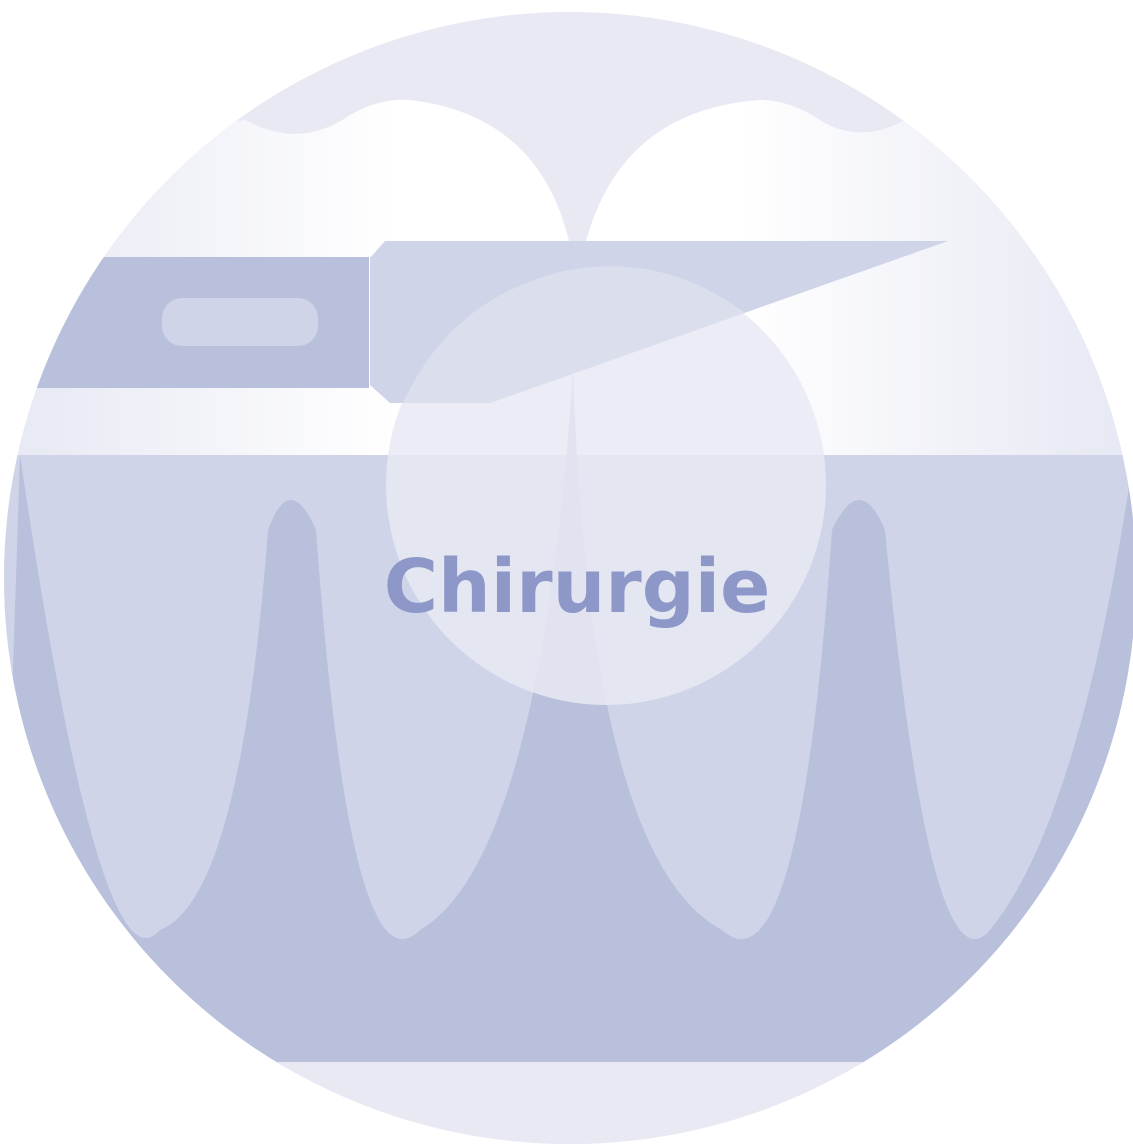  What do you see at coordinates (574, 334) in the screenshot?
I see `blade-highlight` at bounding box center [574, 334].